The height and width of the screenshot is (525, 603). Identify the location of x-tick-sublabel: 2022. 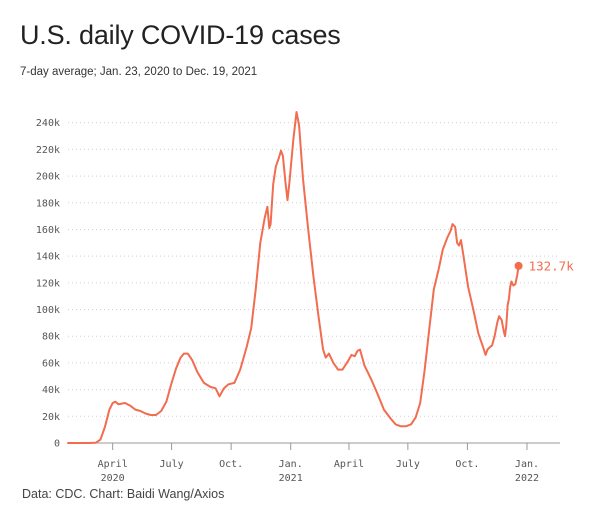
(527, 478).